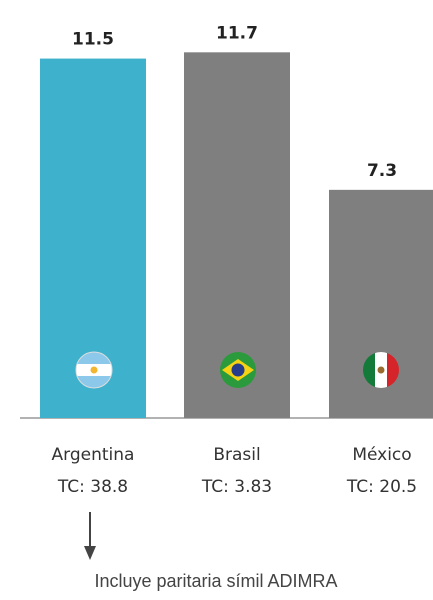 This screenshot has width=433, height=600. I want to click on flags, so click(237, 370).